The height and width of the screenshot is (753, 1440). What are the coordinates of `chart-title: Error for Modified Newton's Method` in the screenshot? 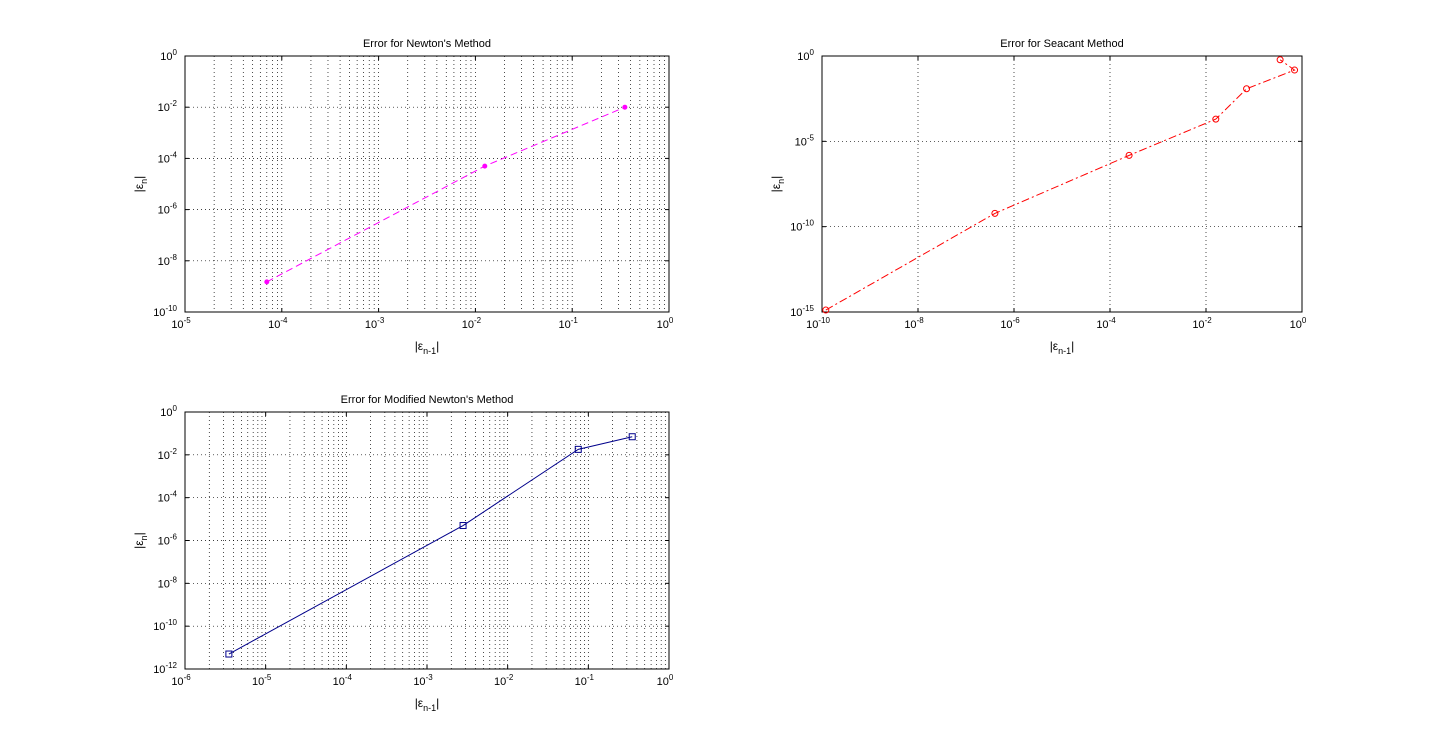 It's located at (427, 400).